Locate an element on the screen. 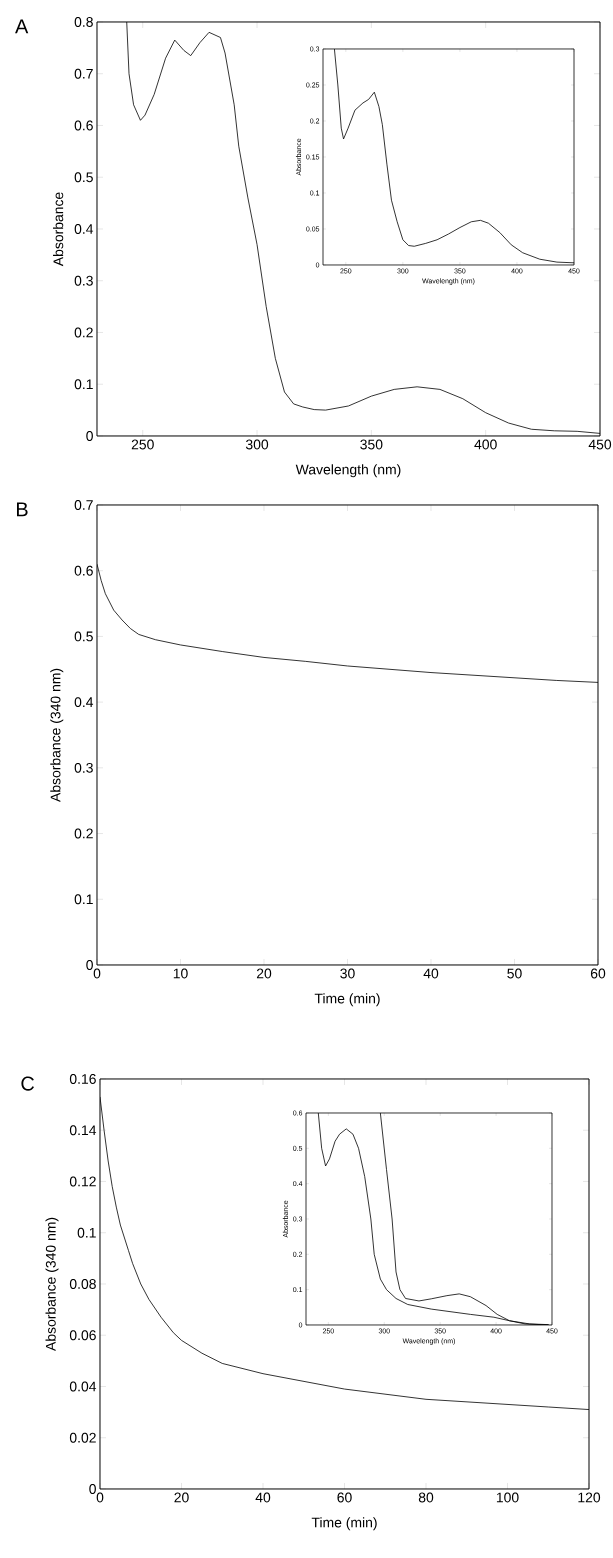 This screenshot has width=613, height=1558. chart-title: A is located at coordinates (22, 26).